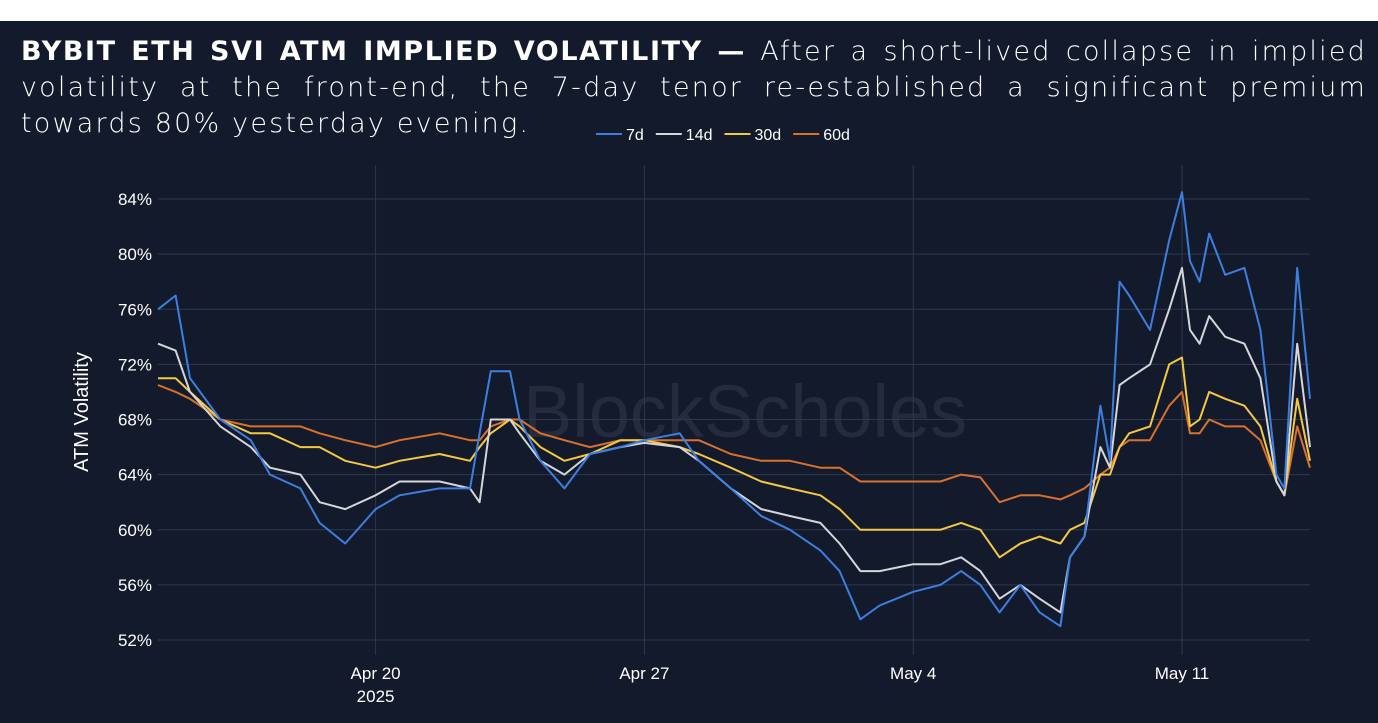 Image resolution: width=1378 pixels, height=723 pixels. Describe the element at coordinates (745, 411) in the screenshot. I see `watermark: BlockScholes` at that location.